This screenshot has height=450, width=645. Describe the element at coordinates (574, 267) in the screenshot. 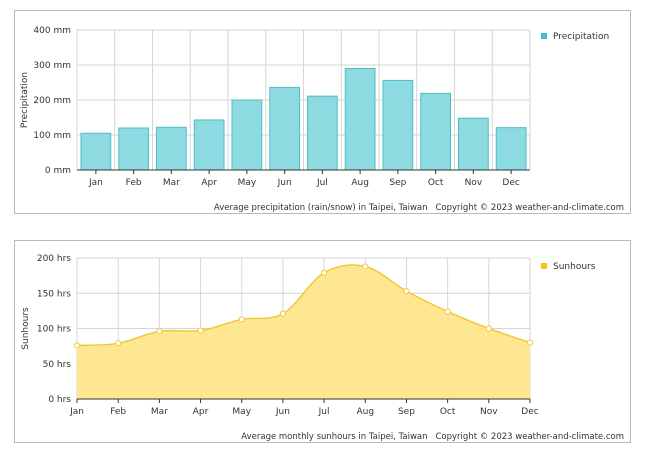

I see `sunhours-legend-label: Sunhours` at that location.